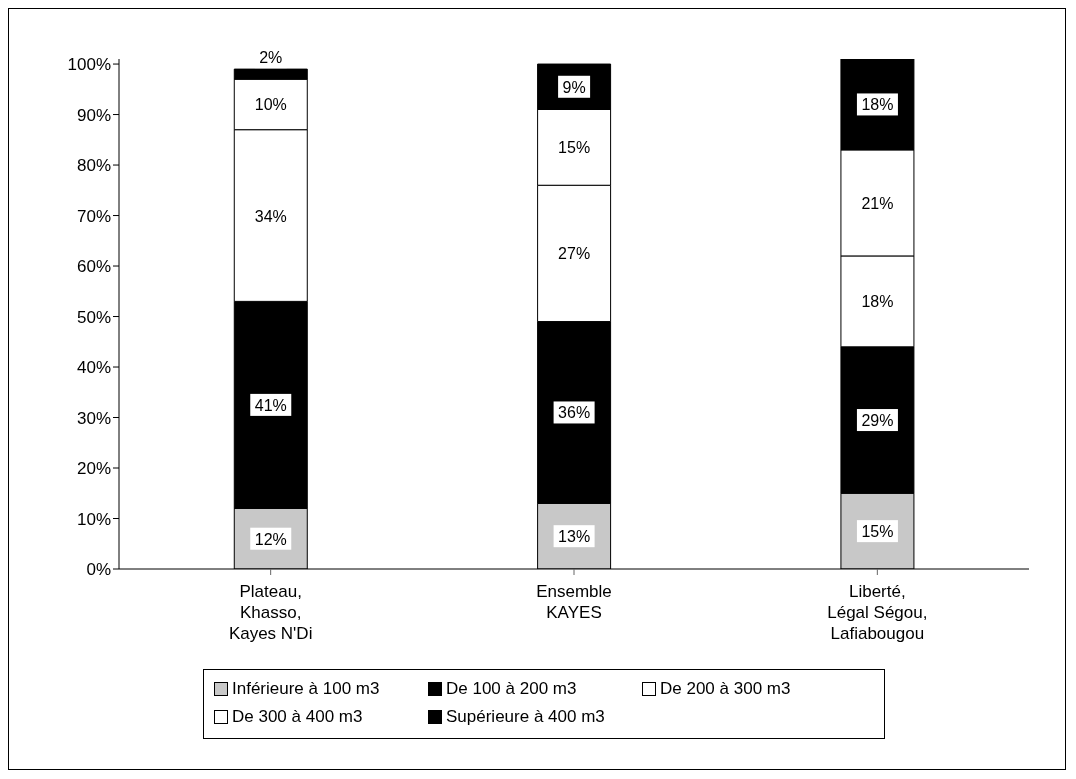  I want to click on data-label: 36%, so click(574, 413).